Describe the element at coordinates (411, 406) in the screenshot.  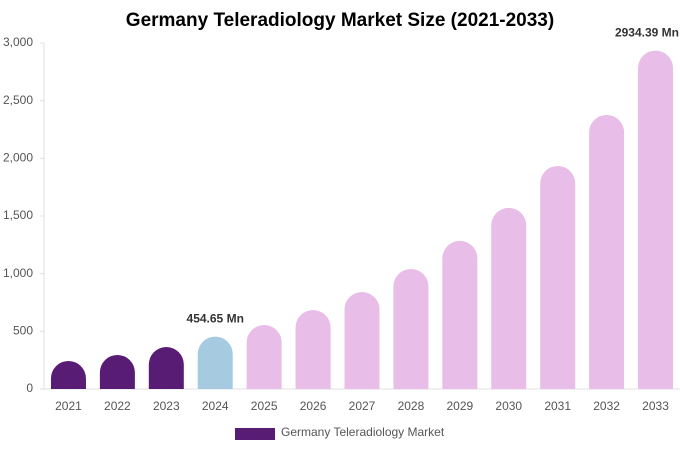
I see `x-tick-label: 2028` at that location.